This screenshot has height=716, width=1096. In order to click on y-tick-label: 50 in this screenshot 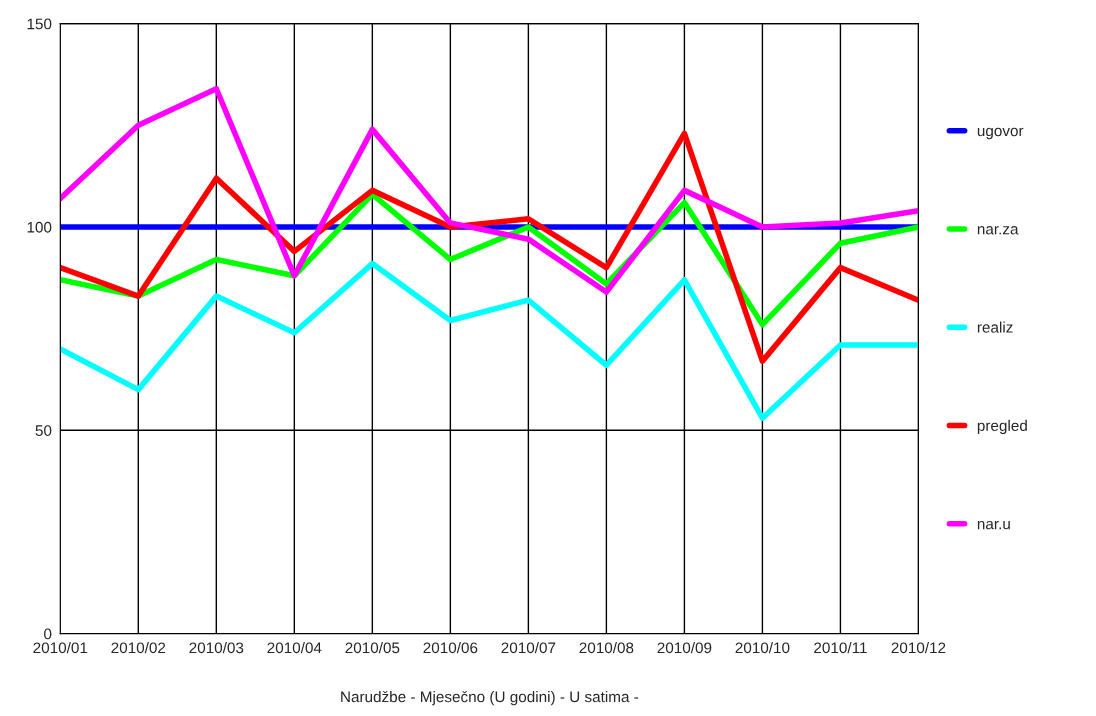, I will do `click(43, 430)`.